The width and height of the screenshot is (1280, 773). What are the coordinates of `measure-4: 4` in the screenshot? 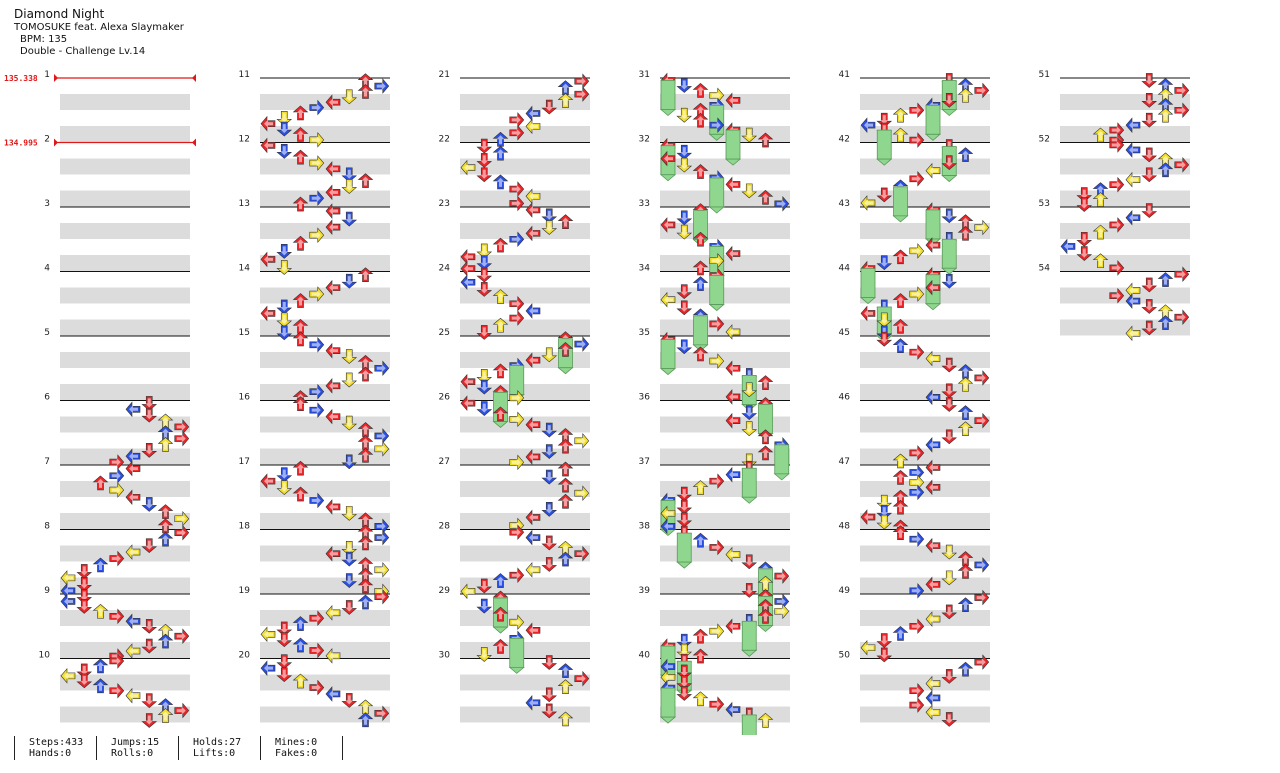 It's located at (117, 300).